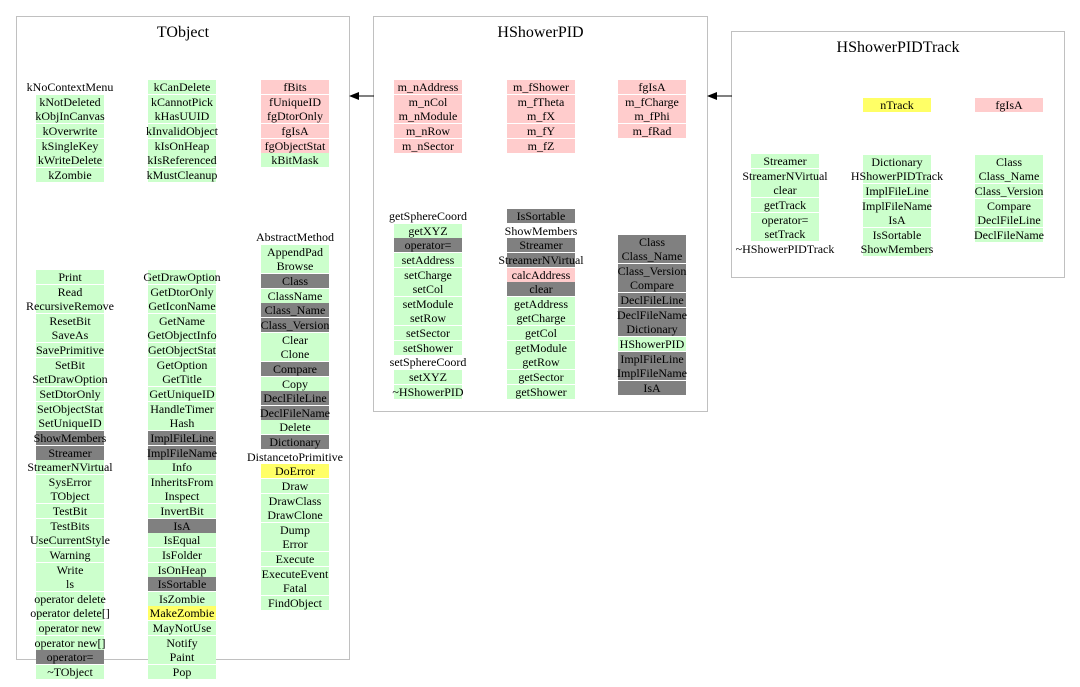 This screenshot has height=687, width=1080. I want to click on member-method: kWriteDelete, so click(70, 160).